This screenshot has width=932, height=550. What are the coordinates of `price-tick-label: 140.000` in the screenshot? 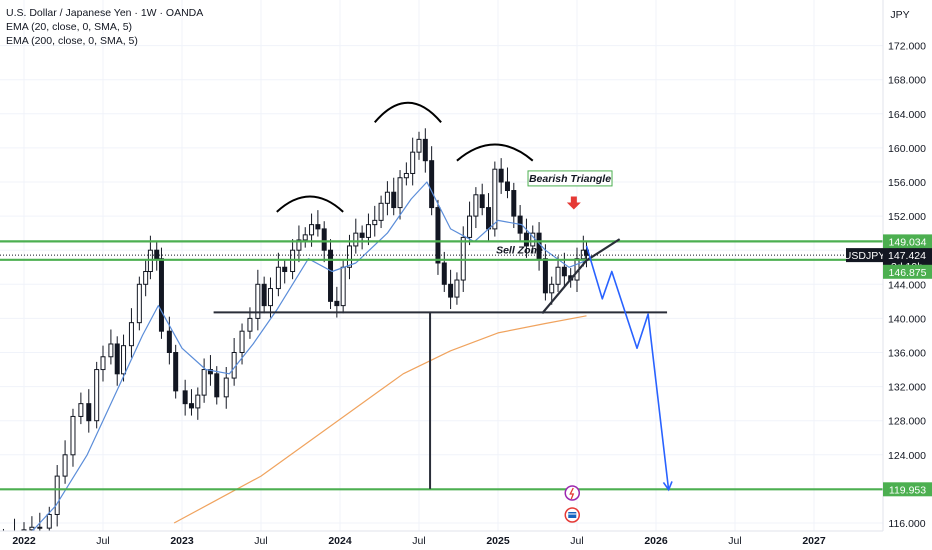 It's located at (907, 319).